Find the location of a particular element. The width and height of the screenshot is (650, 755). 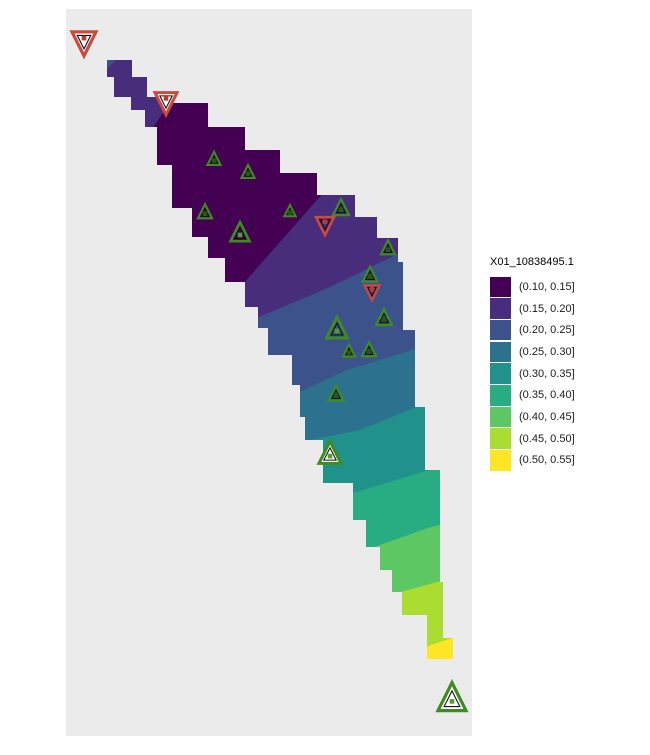

legend-label: (0.20, 0.25] is located at coordinates (547, 330).